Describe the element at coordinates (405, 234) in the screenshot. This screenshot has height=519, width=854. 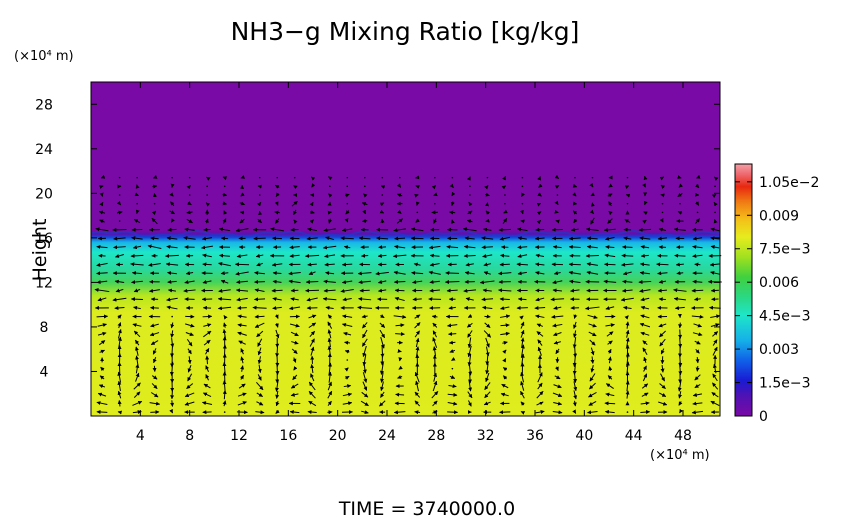
I see `tropopause-interface` at that location.